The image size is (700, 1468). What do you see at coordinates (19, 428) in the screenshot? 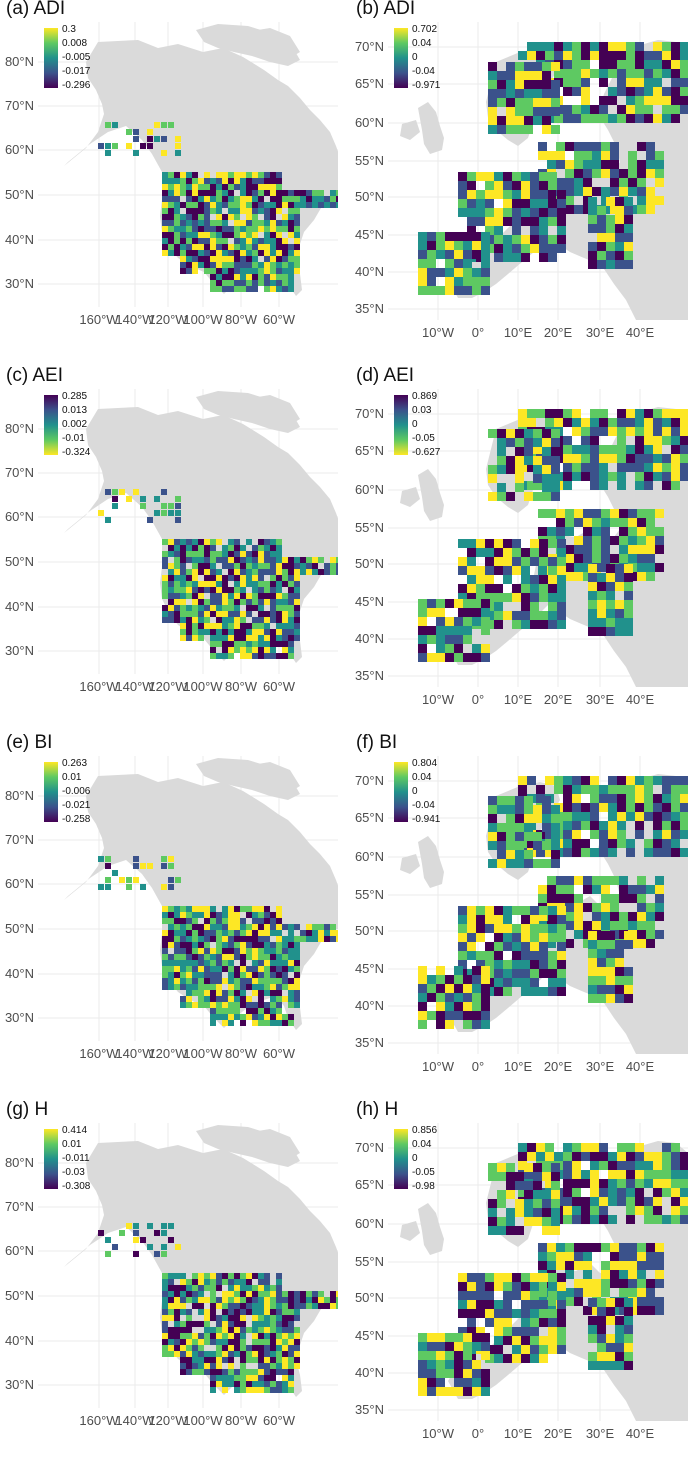
I see `y-tick-label: 80°N` at bounding box center [19, 428].